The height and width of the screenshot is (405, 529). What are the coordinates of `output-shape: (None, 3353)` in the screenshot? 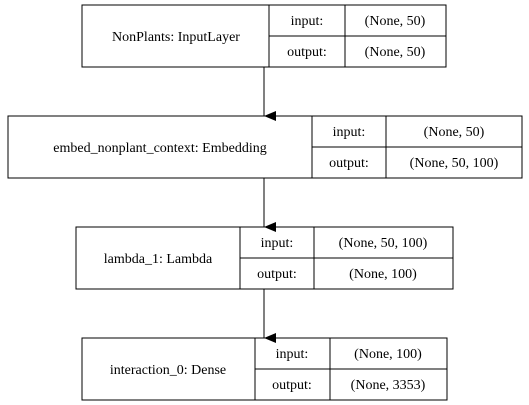 It's located at (388, 385).